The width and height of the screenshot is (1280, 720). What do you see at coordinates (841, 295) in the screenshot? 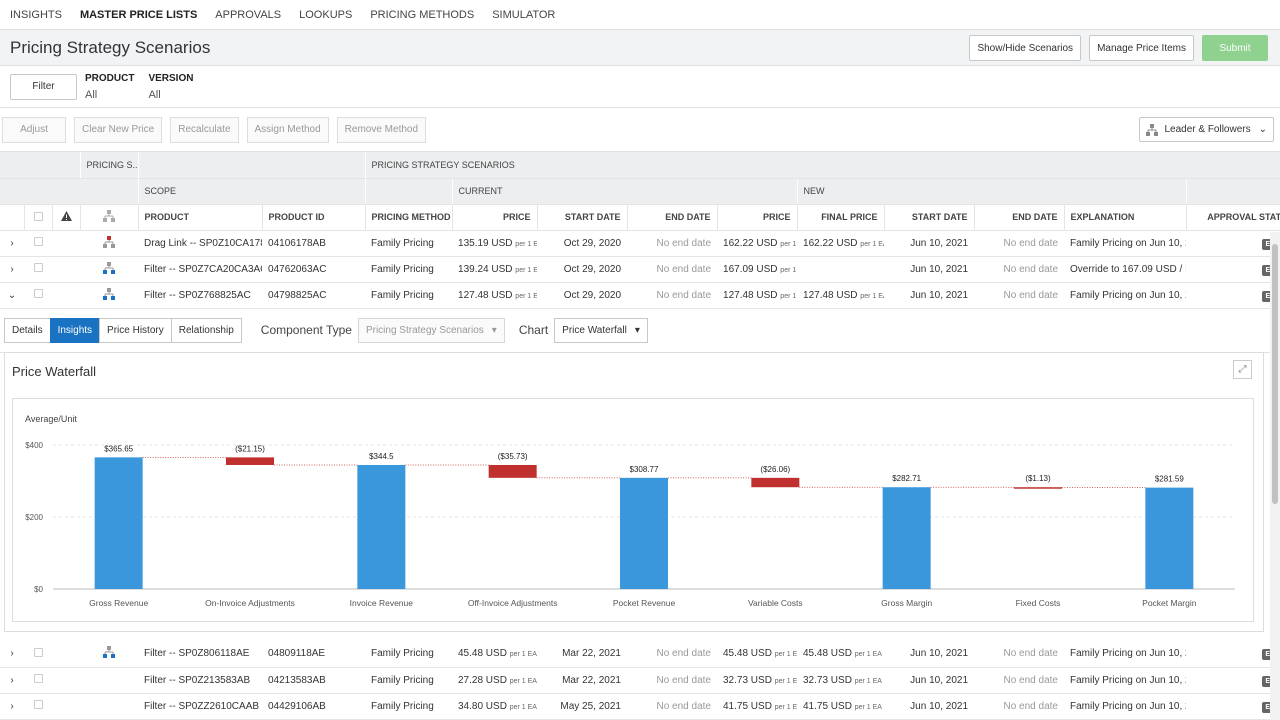
I see `cell-final-price: 127.48 USD per 1 EA` at bounding box center [841, 295].